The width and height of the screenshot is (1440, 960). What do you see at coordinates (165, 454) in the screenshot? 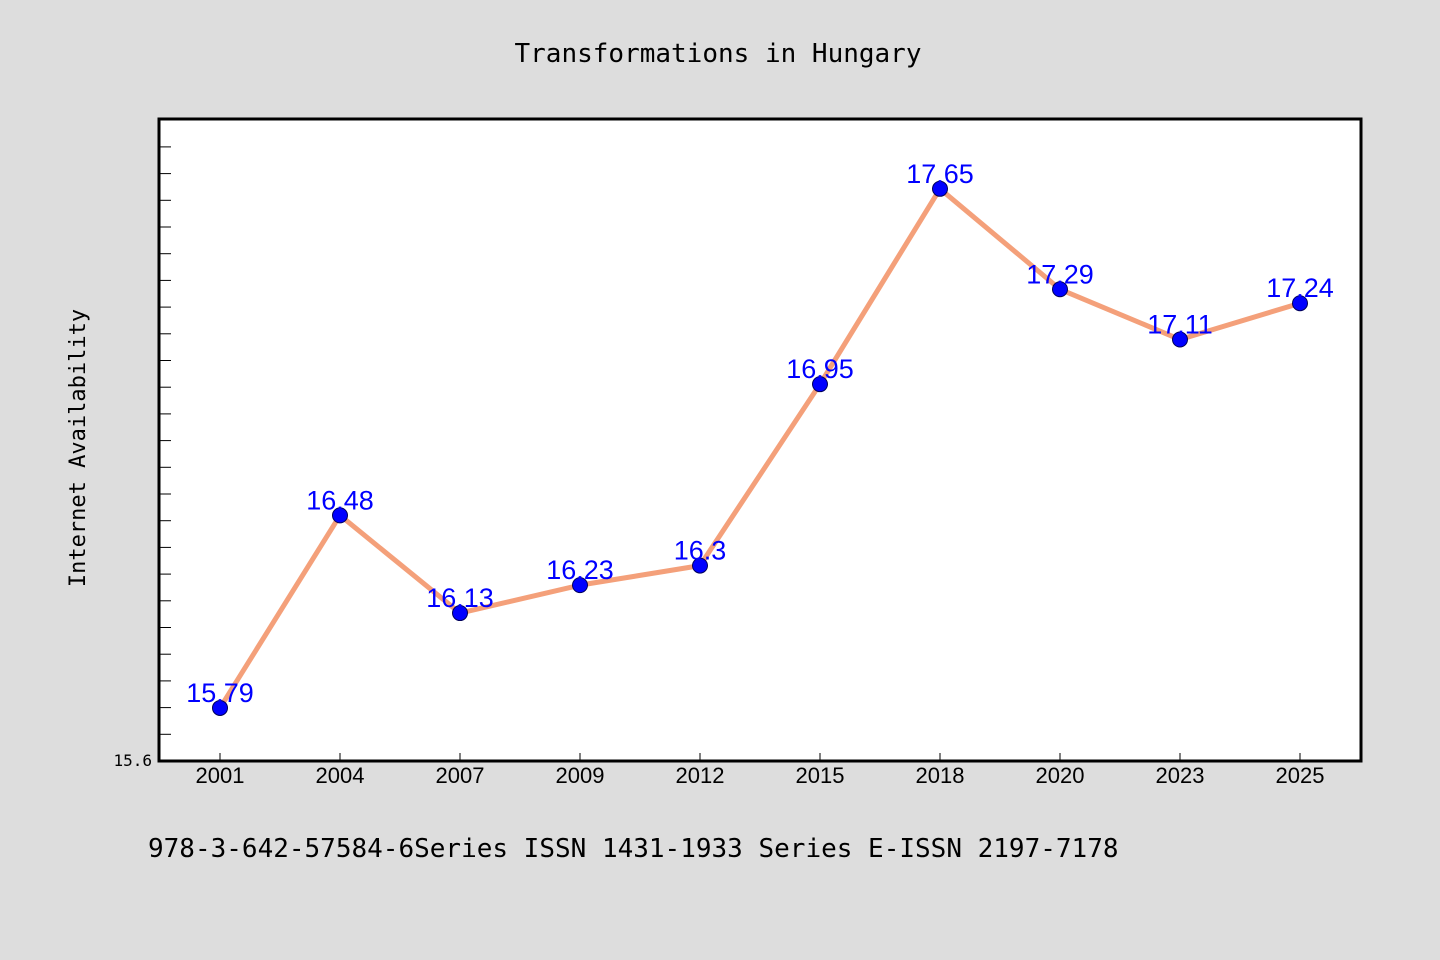
I see `y-axis-ticks` at bounding box center [165, 454].